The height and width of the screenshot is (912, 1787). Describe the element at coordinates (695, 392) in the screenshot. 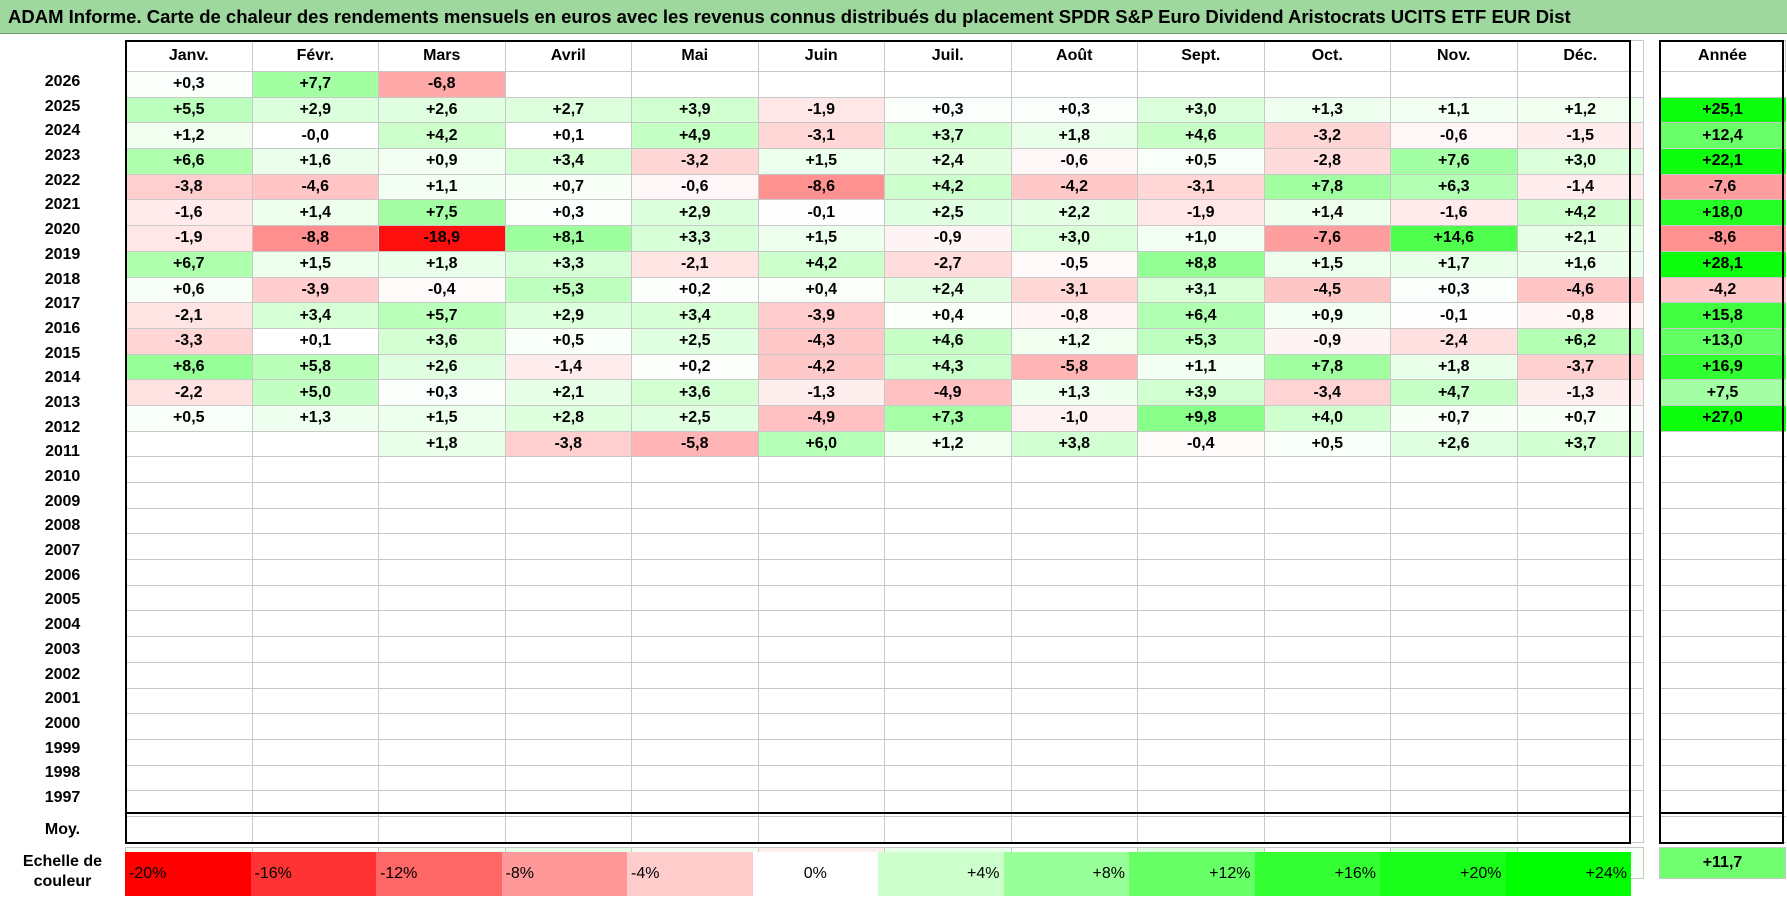

I see `heatmap-cell: +3,6` at that location.